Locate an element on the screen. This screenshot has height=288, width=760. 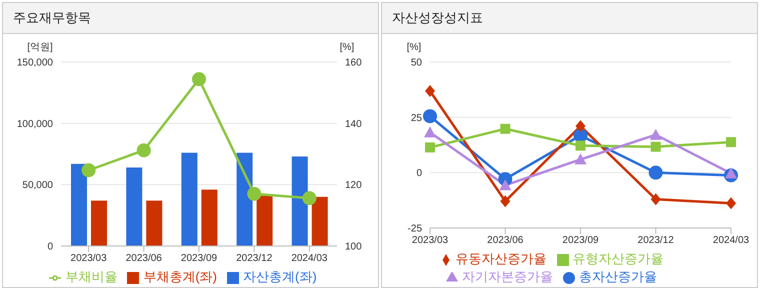
y-tick-label: 50,000 is located at coordinates (38, 186).